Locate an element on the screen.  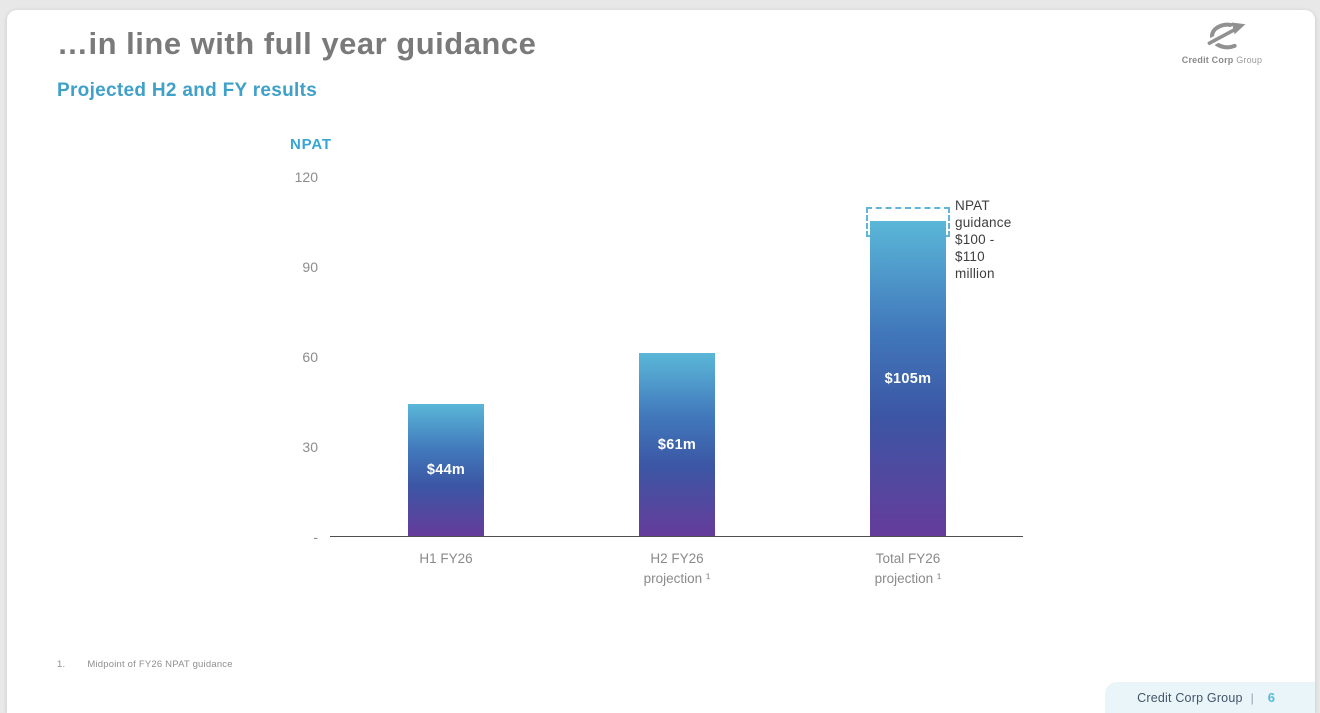
footnote-text: Midpoint of FY26 NPAT guidance is located at coordinates (160, 664).